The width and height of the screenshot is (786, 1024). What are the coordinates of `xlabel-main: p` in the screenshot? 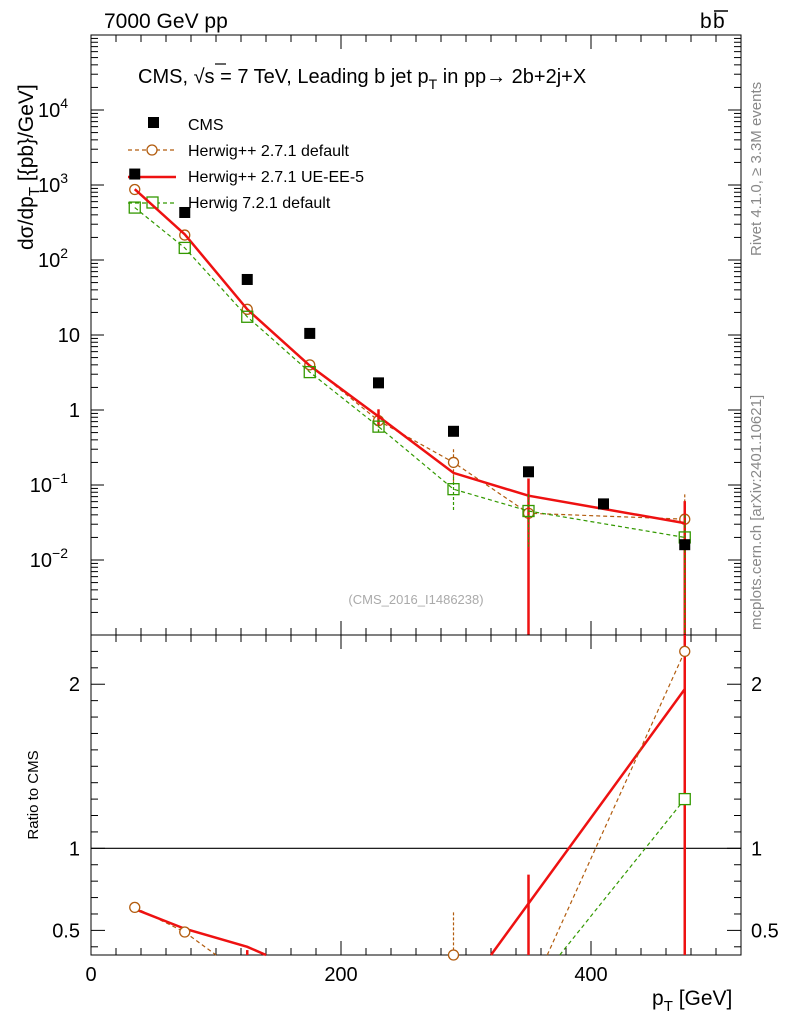 It's located at (658, 998).